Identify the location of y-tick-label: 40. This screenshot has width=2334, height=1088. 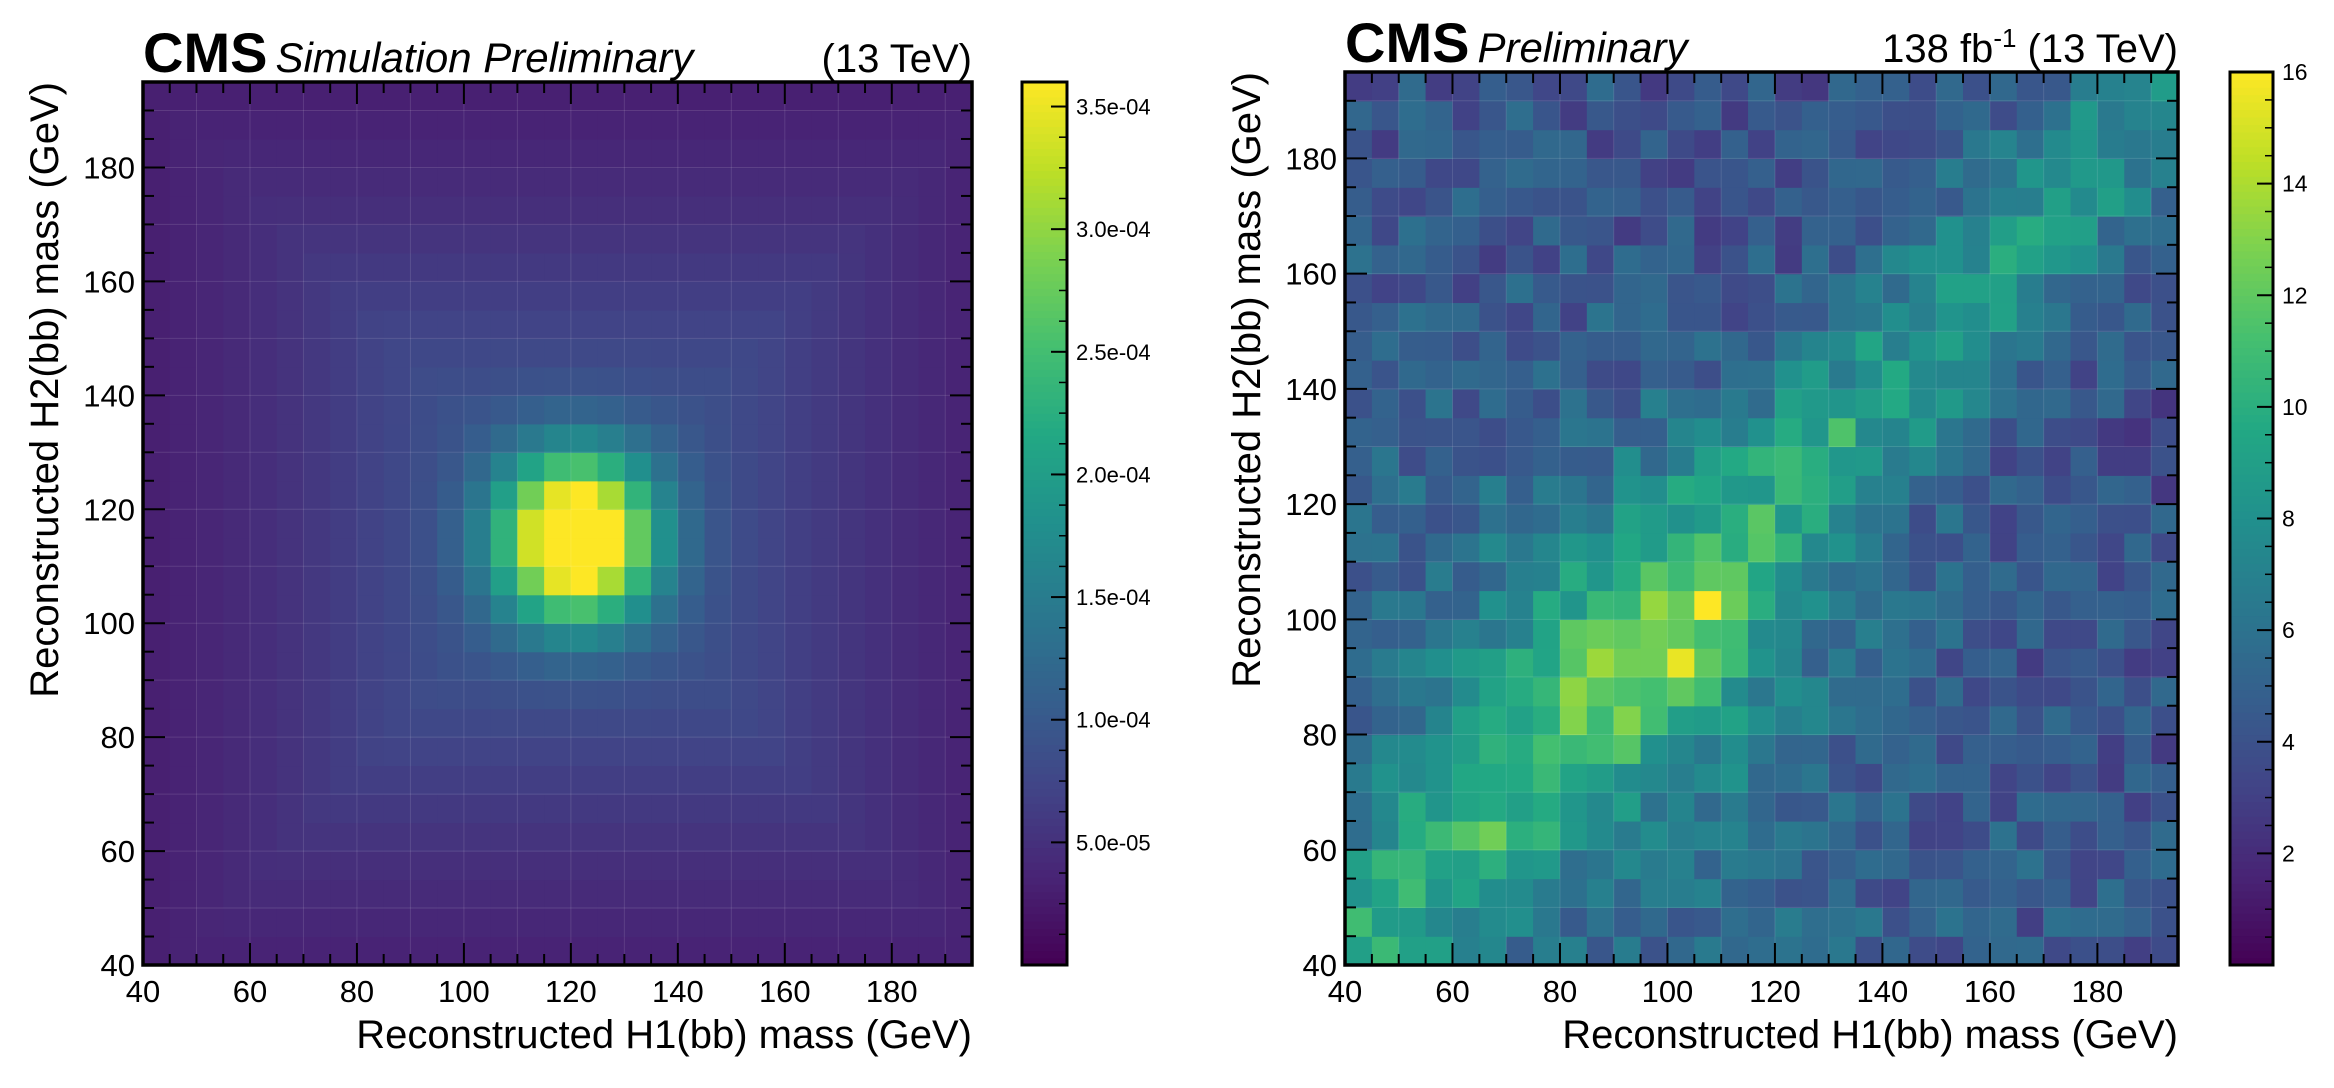
(1320, 965).